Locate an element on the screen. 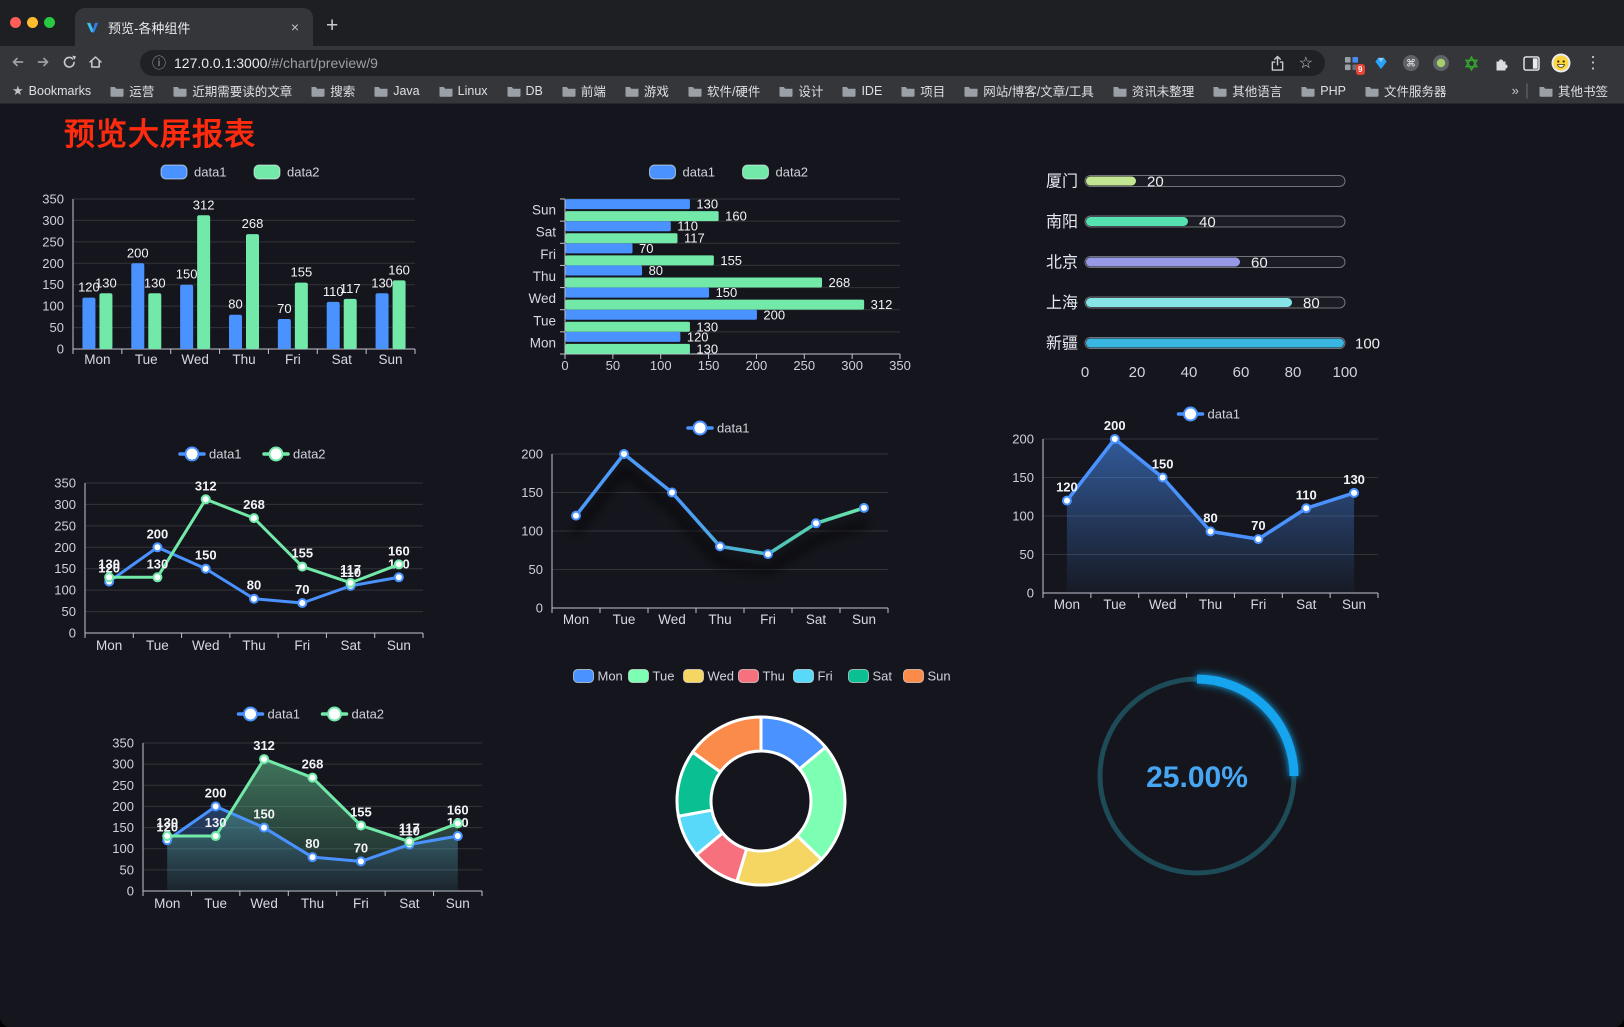 The height and width of the screenshot is (1027, 1624). legend-item-Fri: Fri is located at coordinates (813, 676).